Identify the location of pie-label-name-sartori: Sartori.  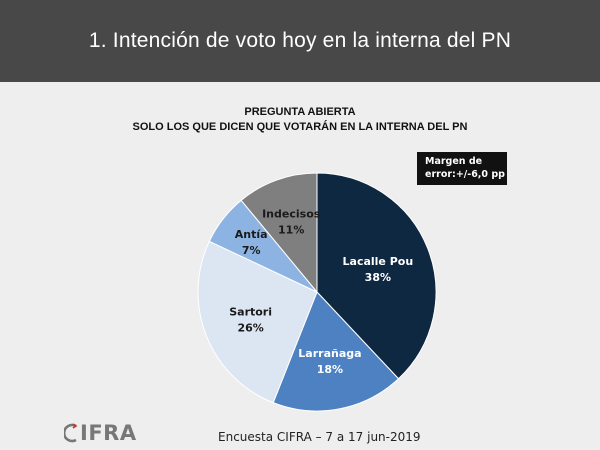
(250, 311).